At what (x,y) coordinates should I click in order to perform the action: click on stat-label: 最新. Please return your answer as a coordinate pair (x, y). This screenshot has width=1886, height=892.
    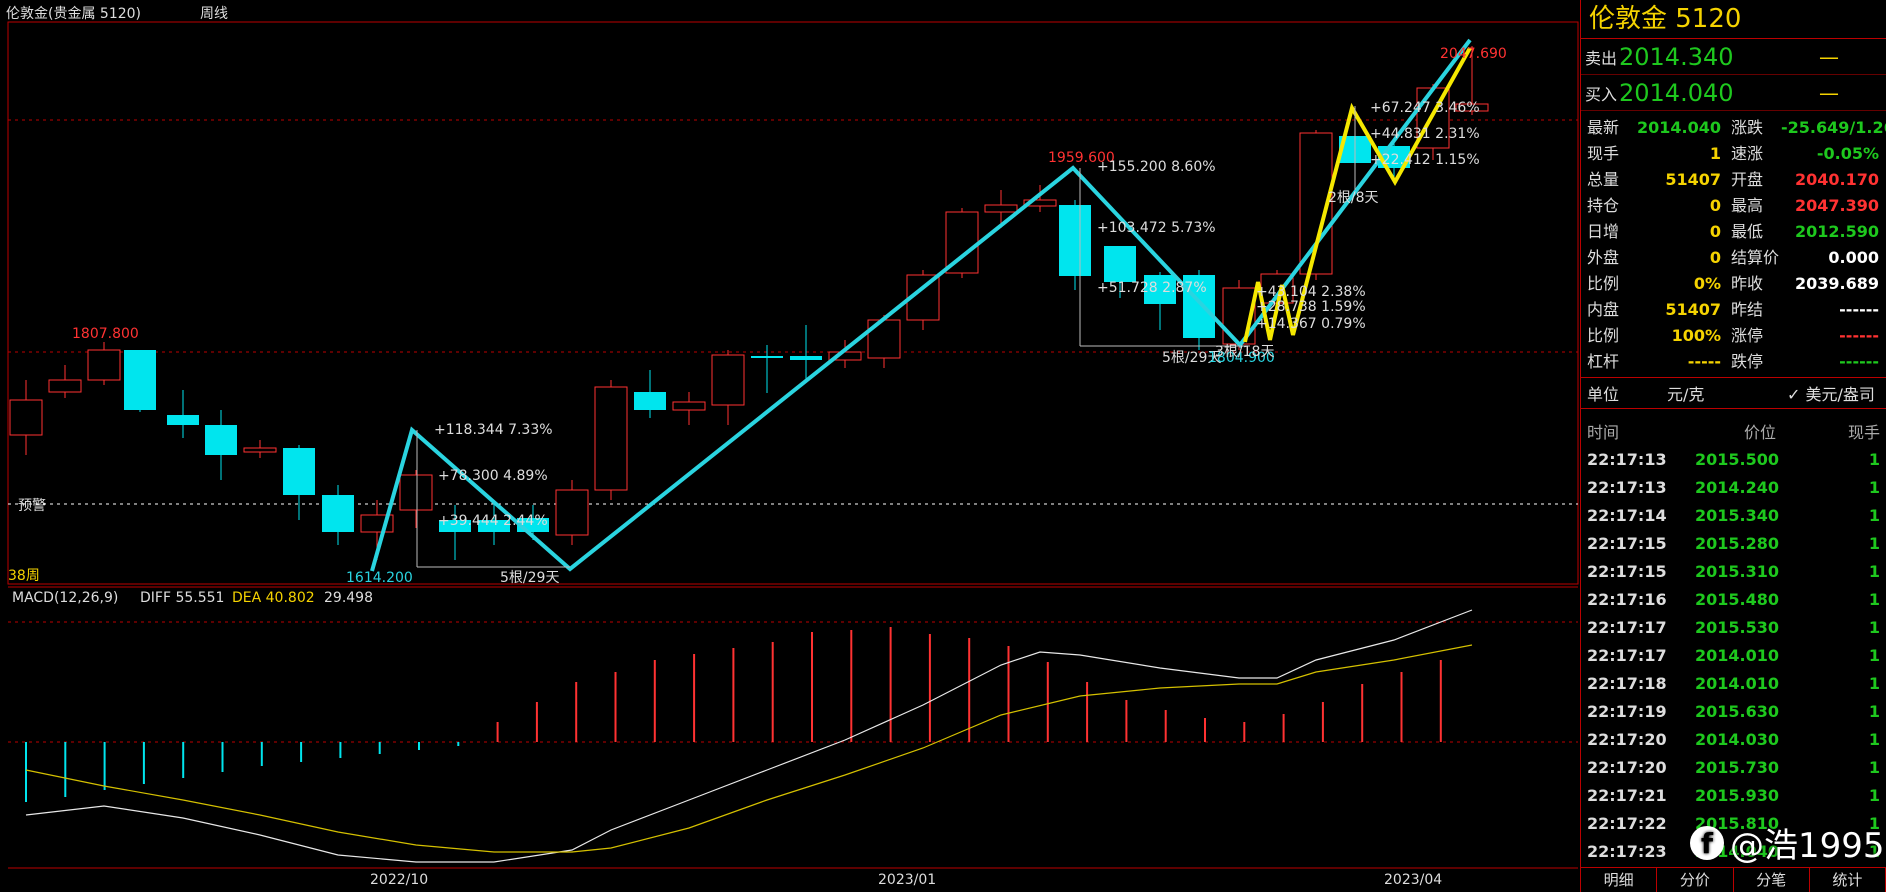
    Looking at the image, I should click on (1603, 127).